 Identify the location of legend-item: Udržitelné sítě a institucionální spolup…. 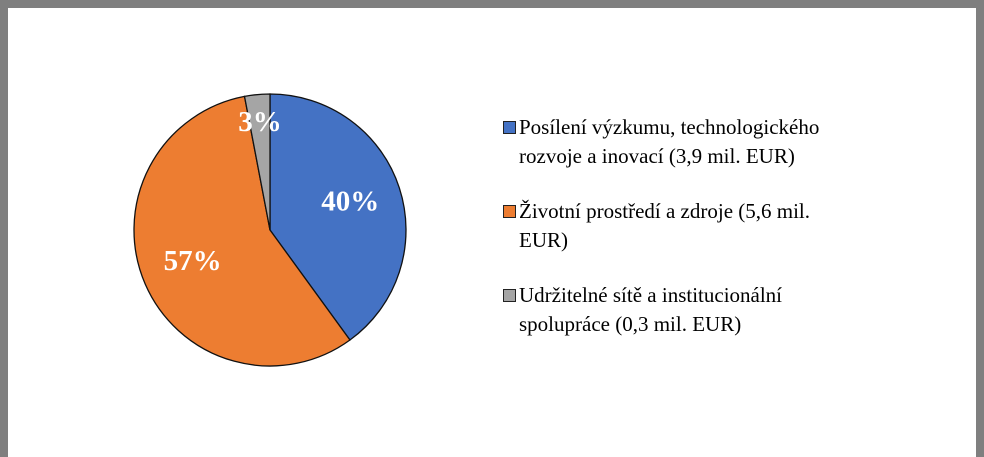
(675, 310).